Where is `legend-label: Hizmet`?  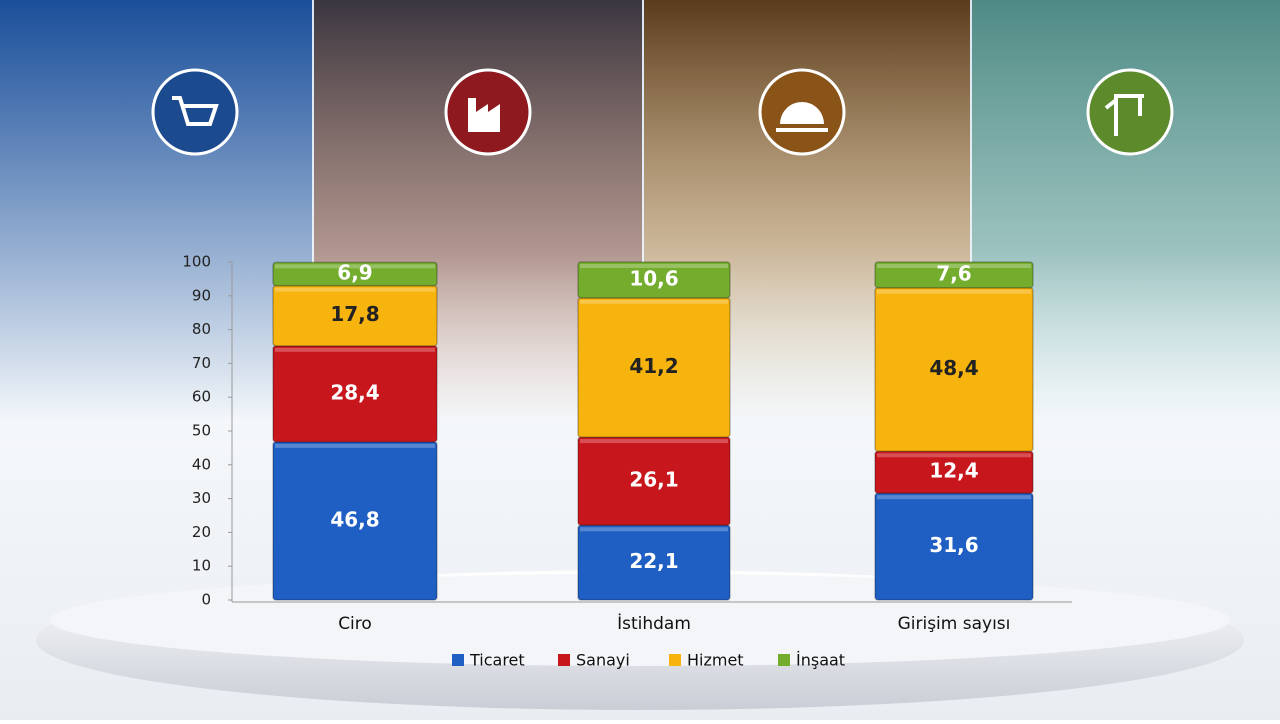
legend-label: Hizmet is located at coordinates (715, 660).